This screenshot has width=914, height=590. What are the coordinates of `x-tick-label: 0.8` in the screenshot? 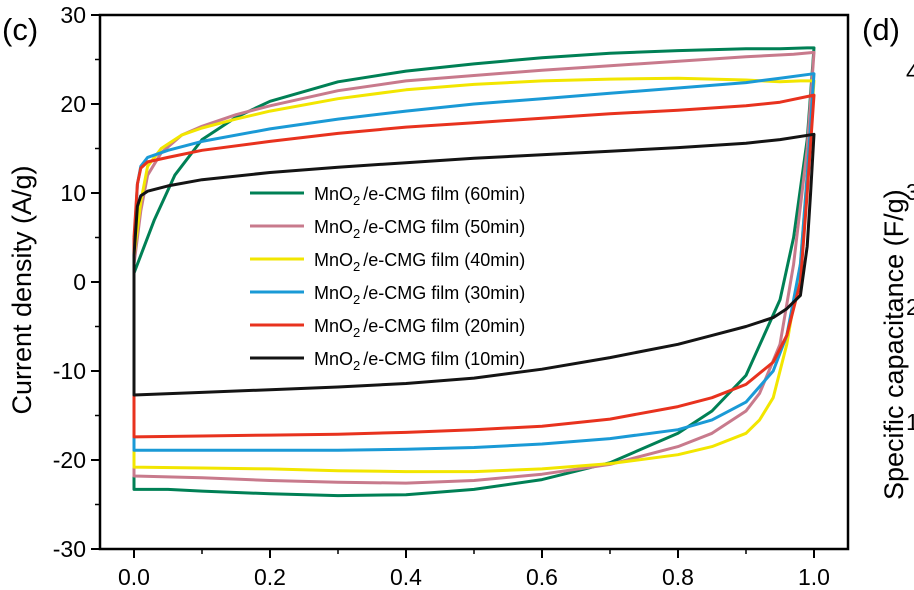 It's located at (678, 577).